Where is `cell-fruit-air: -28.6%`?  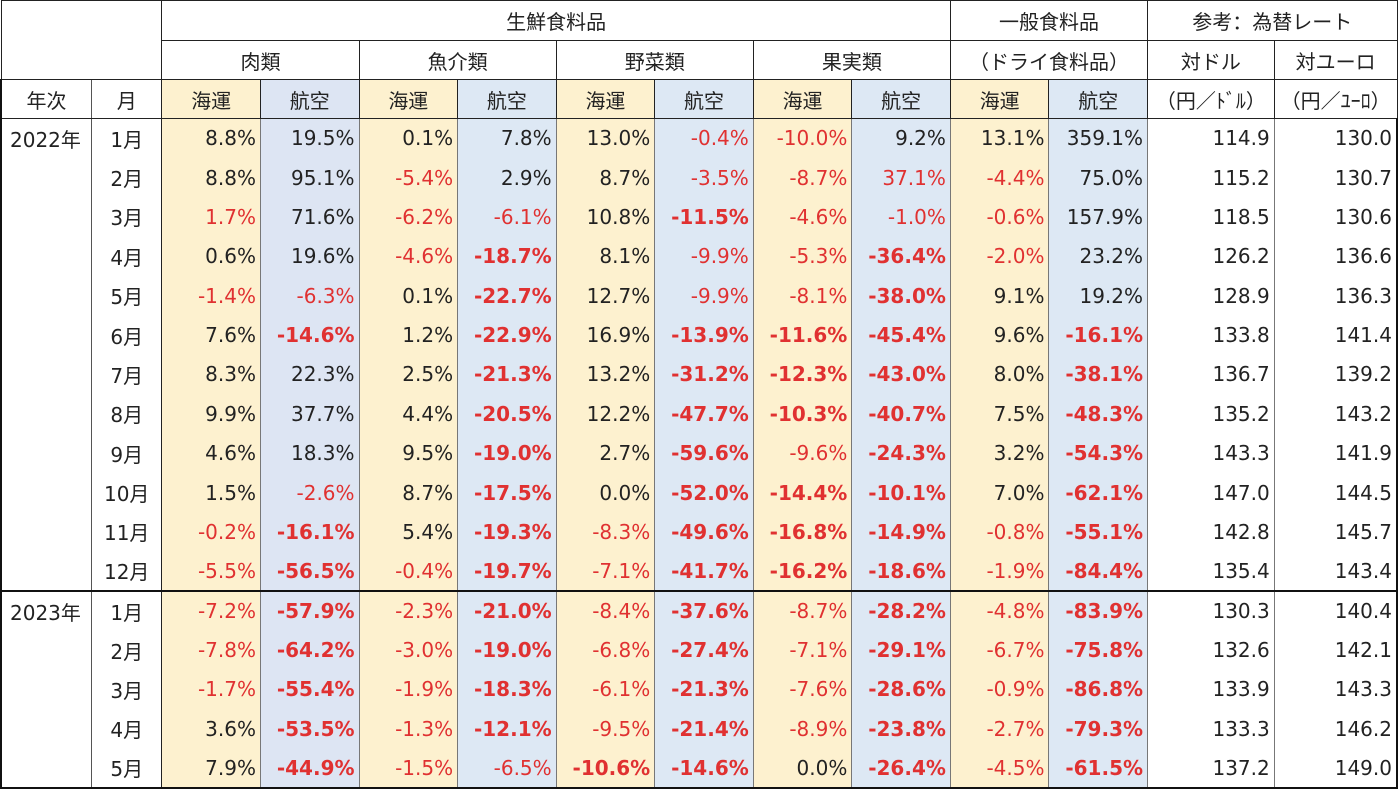
cell-fruit-air: -28.6% is located at coordinates (901, 689).